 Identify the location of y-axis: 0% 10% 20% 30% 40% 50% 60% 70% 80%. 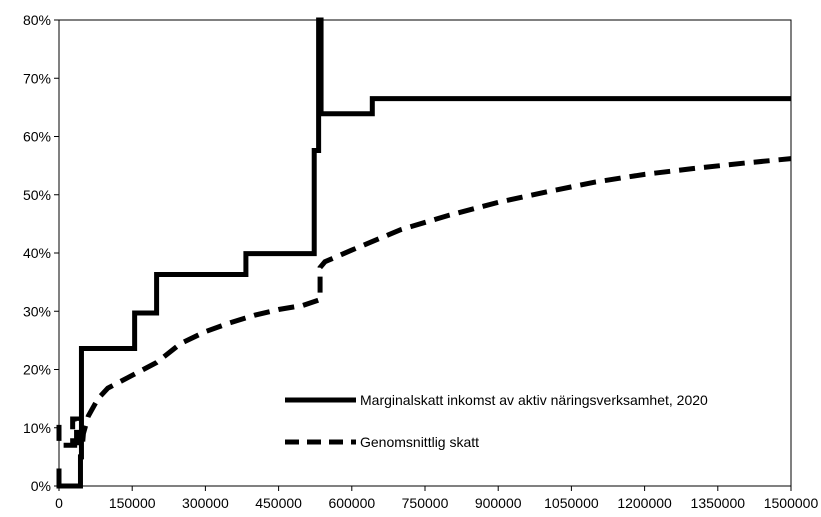
(41, 253).